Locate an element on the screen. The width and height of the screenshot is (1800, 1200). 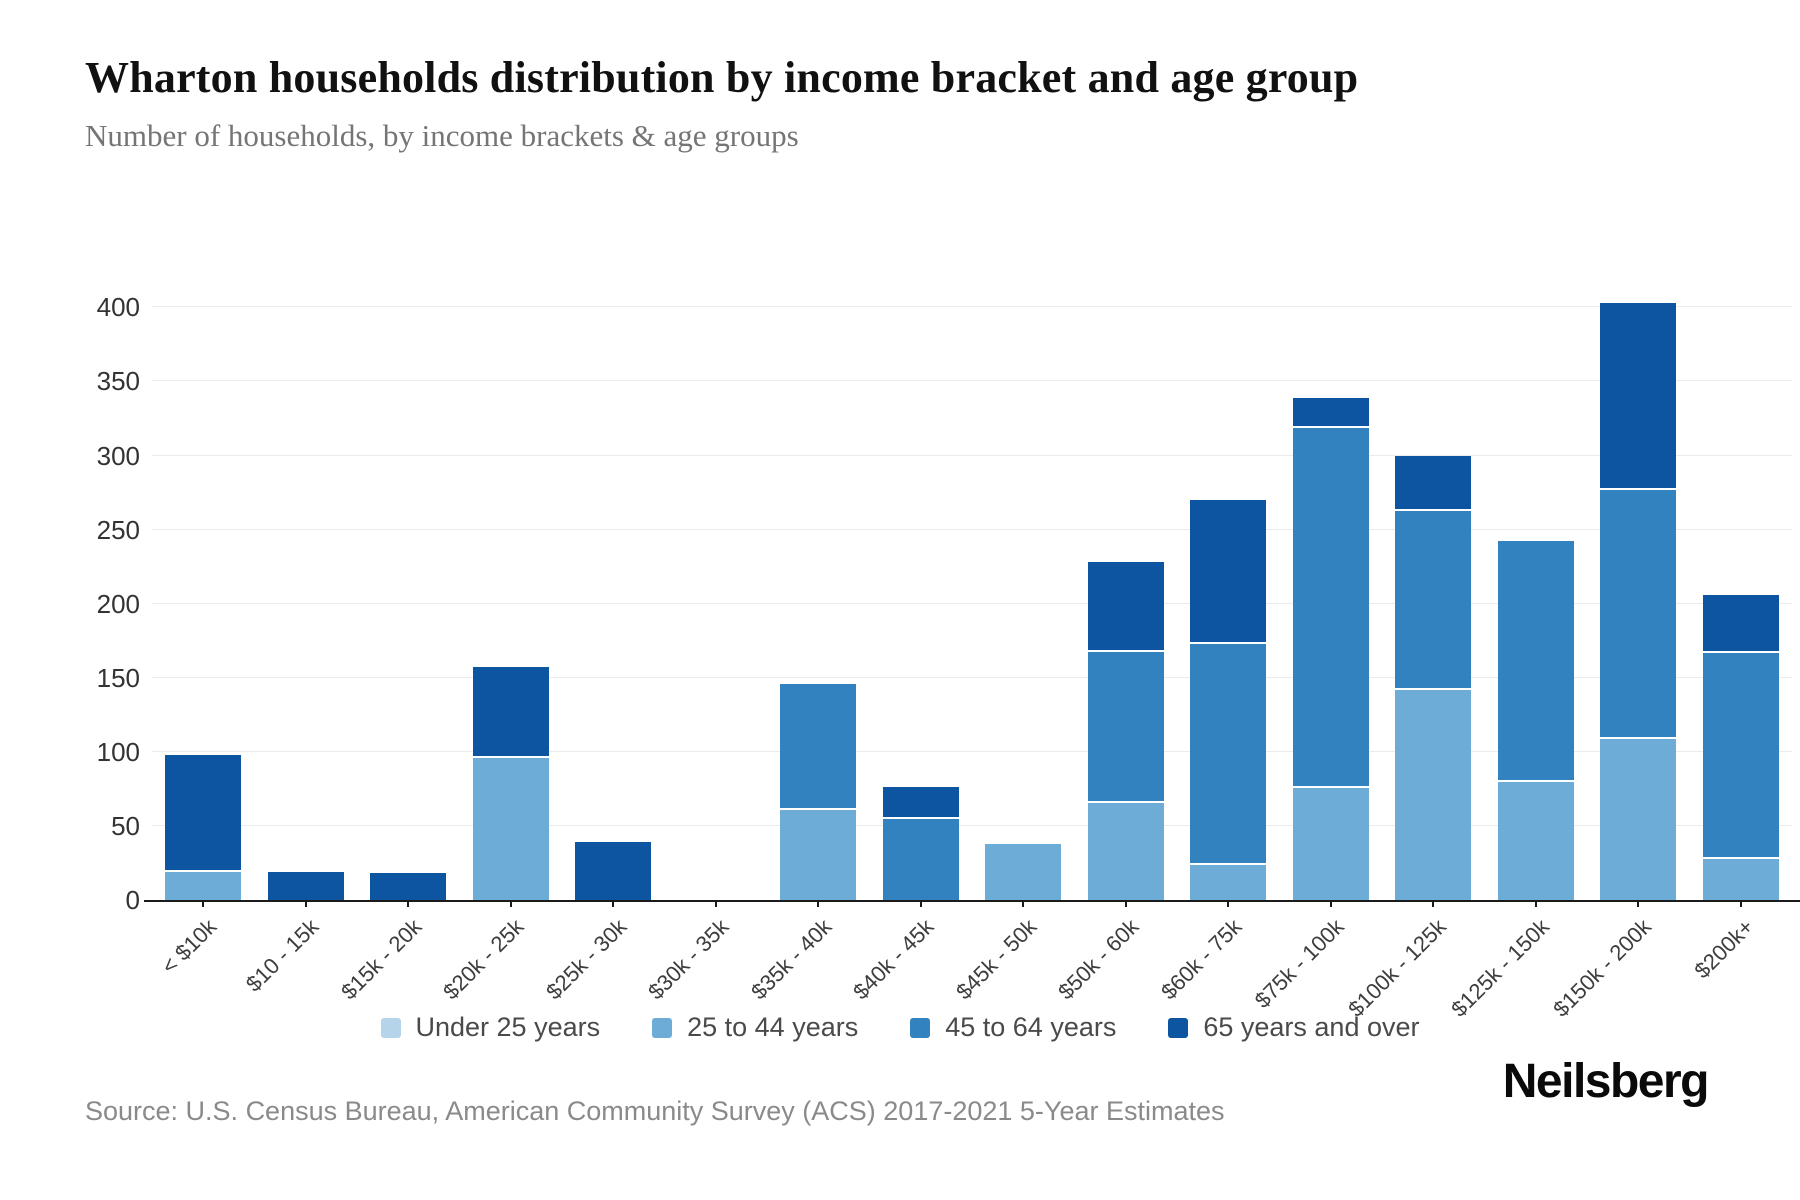
x-tick-label: $15k - 20k is located at coordinates (380, 959).